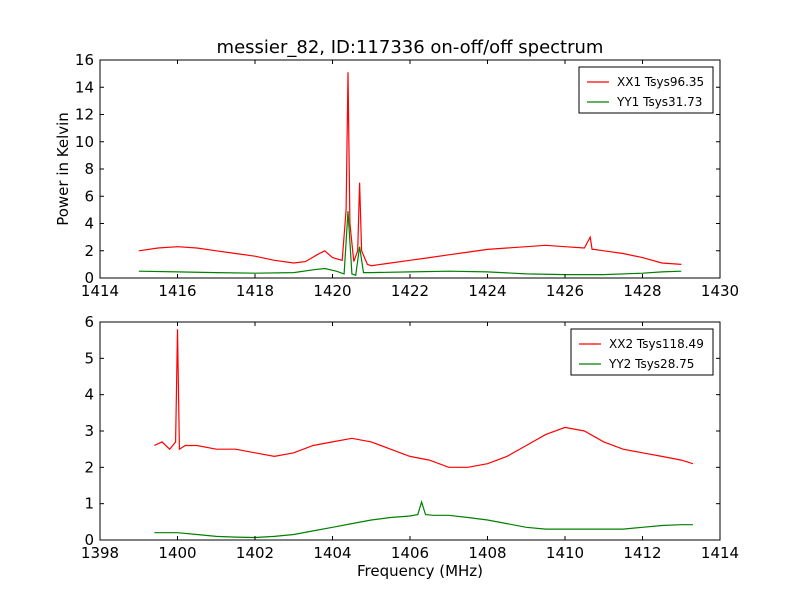  Describe the element at coordinates (565, 553) in the screenshot. I see `bottom-x-tick-label: 1410` at that location.